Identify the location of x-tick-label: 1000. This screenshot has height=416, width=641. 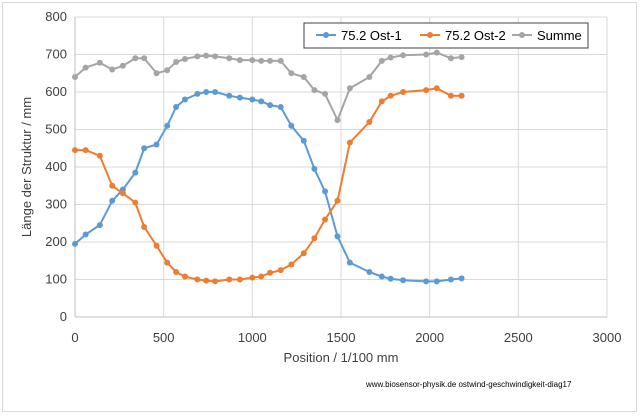
(252, 337).